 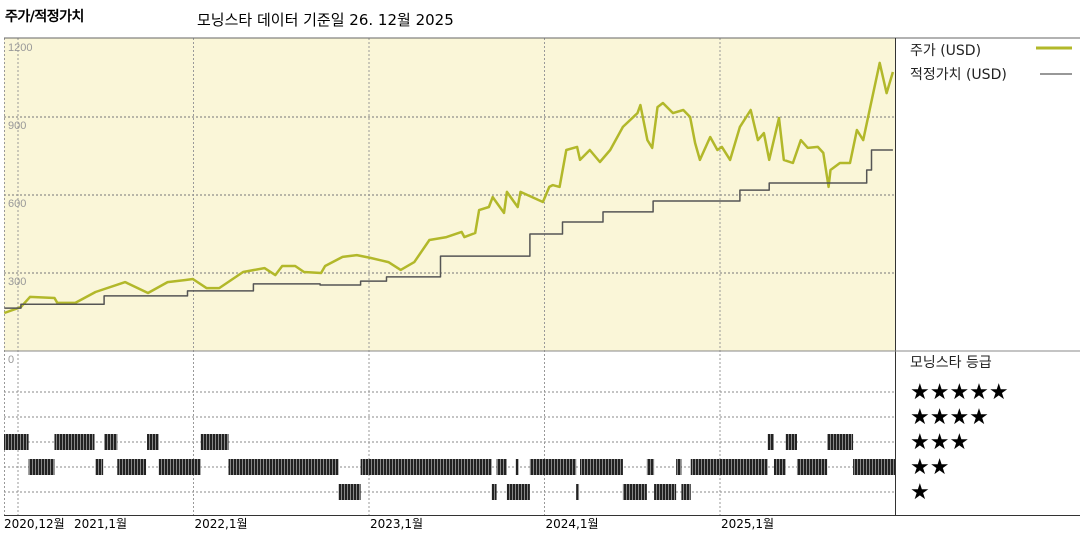 I want to click on y-tick-label: 300, so click(x=17, y=282).